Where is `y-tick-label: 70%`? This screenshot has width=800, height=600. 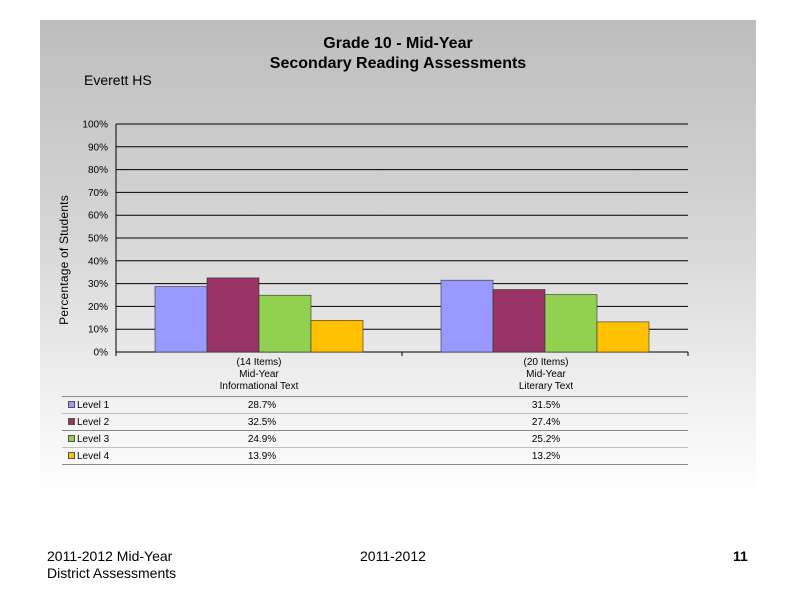
y-tick-label: 70% is located at coordinates (98, 193).